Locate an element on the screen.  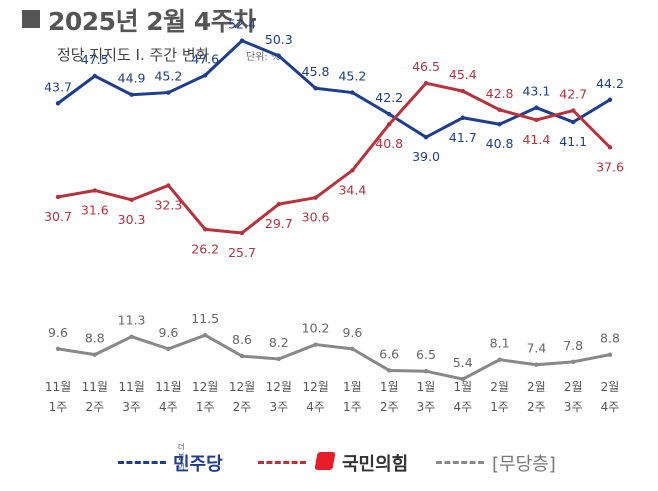
data-label-democratic: 43.7 is located at coordinates (58, 86).